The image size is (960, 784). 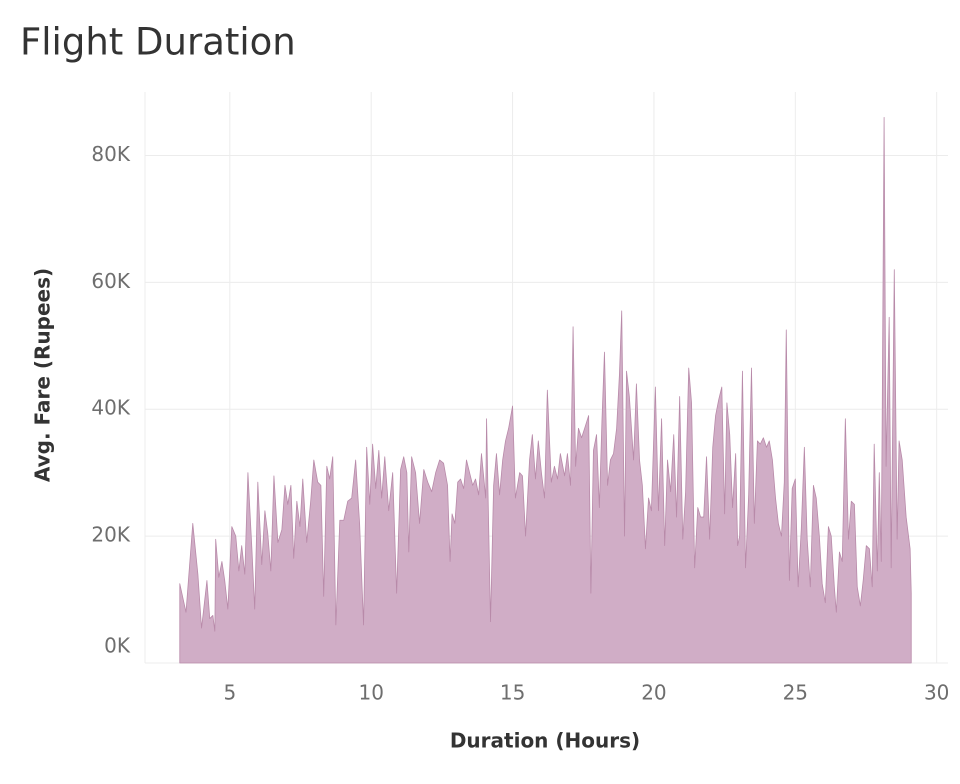 What do you see at coordinates (43, 375) in the screenshot?
I see `y-axis-label: Avg. Fare (Rupees)` at bounding box center [43, 375].